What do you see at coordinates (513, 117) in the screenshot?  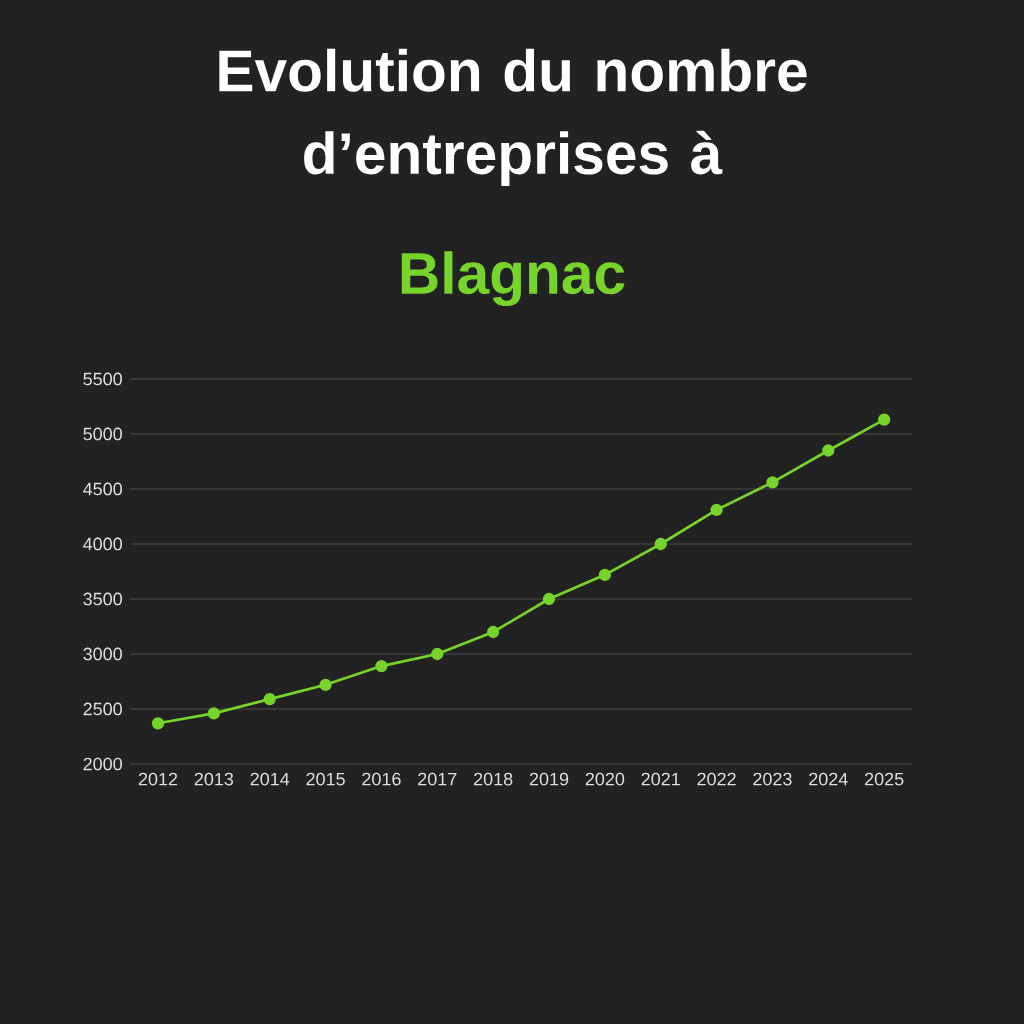 I see `chart-title: Evolution du nombre d’entreprises à` at bounding box center [513, 117].